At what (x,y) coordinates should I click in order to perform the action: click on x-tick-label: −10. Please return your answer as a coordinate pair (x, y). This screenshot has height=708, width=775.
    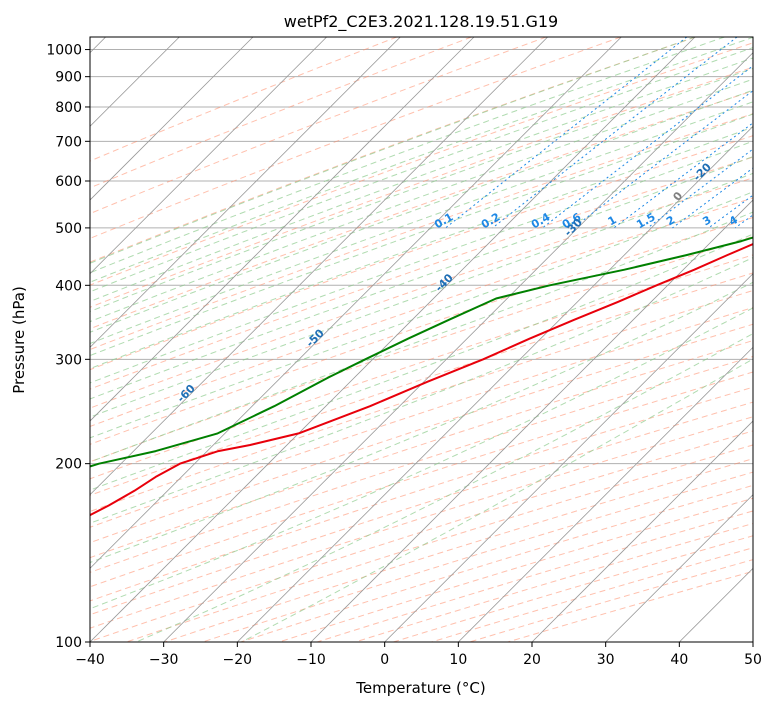
    Looking at the image, I should click on (311, 660).